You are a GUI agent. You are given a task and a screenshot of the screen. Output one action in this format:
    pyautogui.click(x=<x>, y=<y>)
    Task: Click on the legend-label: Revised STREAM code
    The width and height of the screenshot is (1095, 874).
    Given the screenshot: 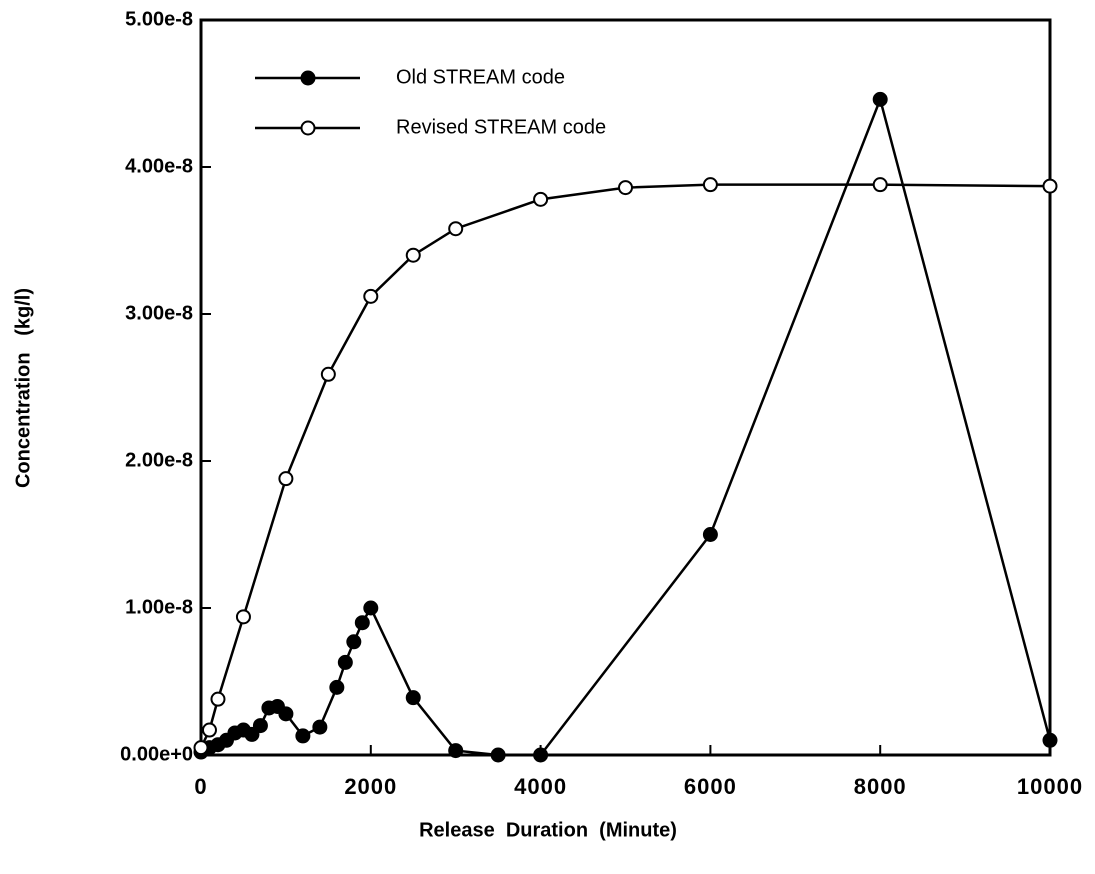 What is the action you would take?
    pyautogui.click(x=501, y=127)
    